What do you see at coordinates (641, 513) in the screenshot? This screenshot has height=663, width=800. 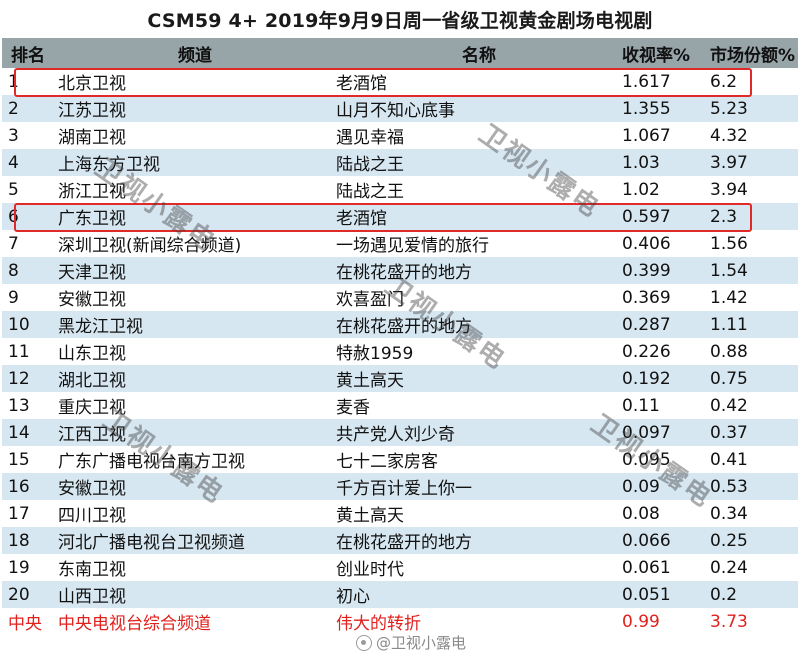 I see `cell-rating: 0.08` at bounding box center [641, 513].